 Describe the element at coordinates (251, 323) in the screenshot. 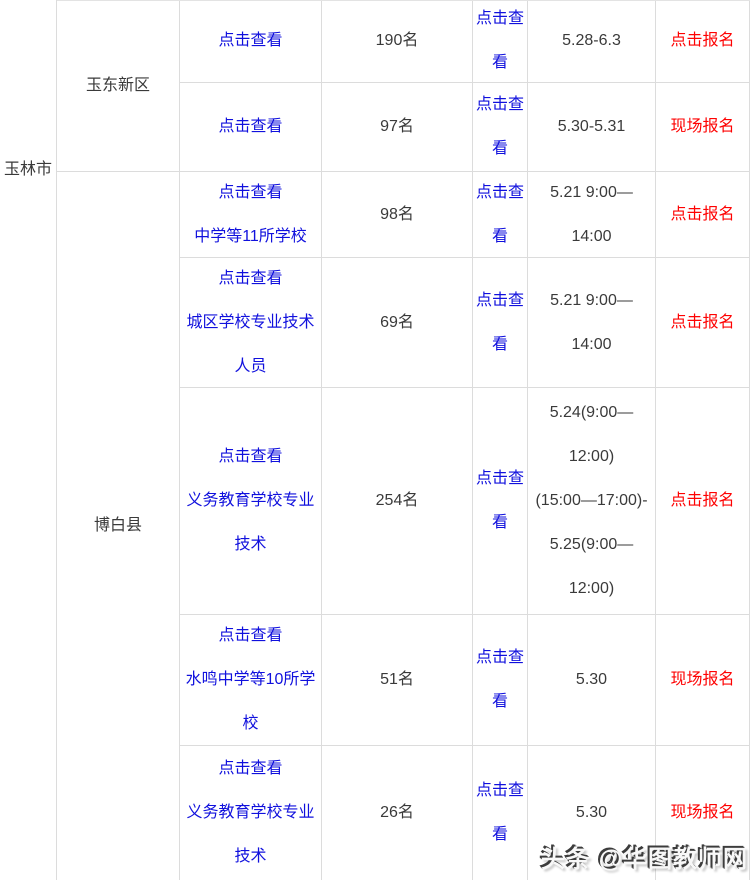

I see `view-details-link: 点击查看 城区学校专业技术 人员` at that location.